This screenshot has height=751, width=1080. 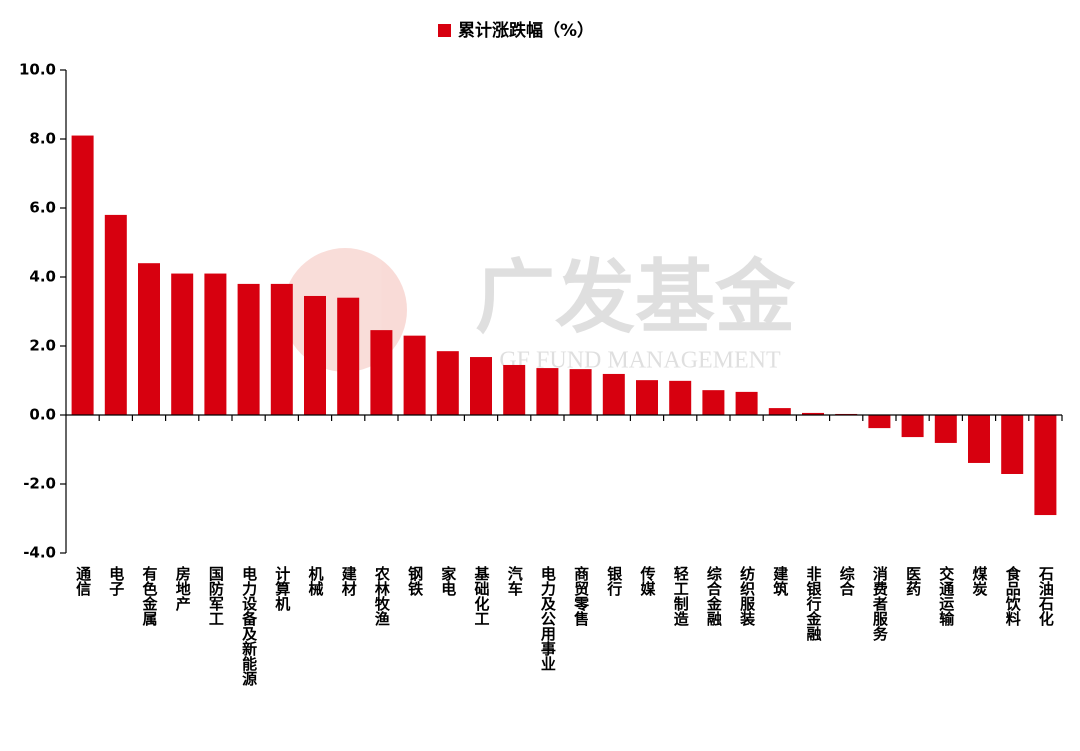 I want to click on x-tick-label: 医药, so click(x=913, y=581).